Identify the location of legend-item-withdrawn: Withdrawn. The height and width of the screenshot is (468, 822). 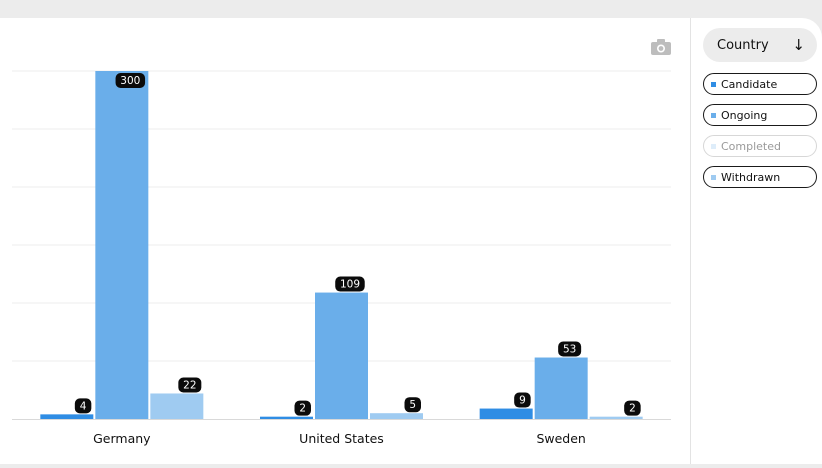
(760, 177).